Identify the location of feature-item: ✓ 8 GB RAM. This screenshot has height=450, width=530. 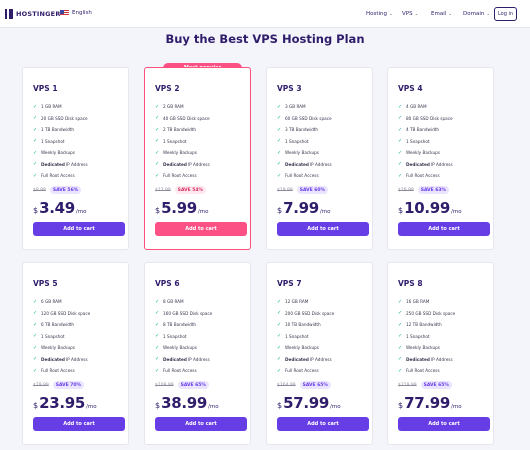
(183, 302).